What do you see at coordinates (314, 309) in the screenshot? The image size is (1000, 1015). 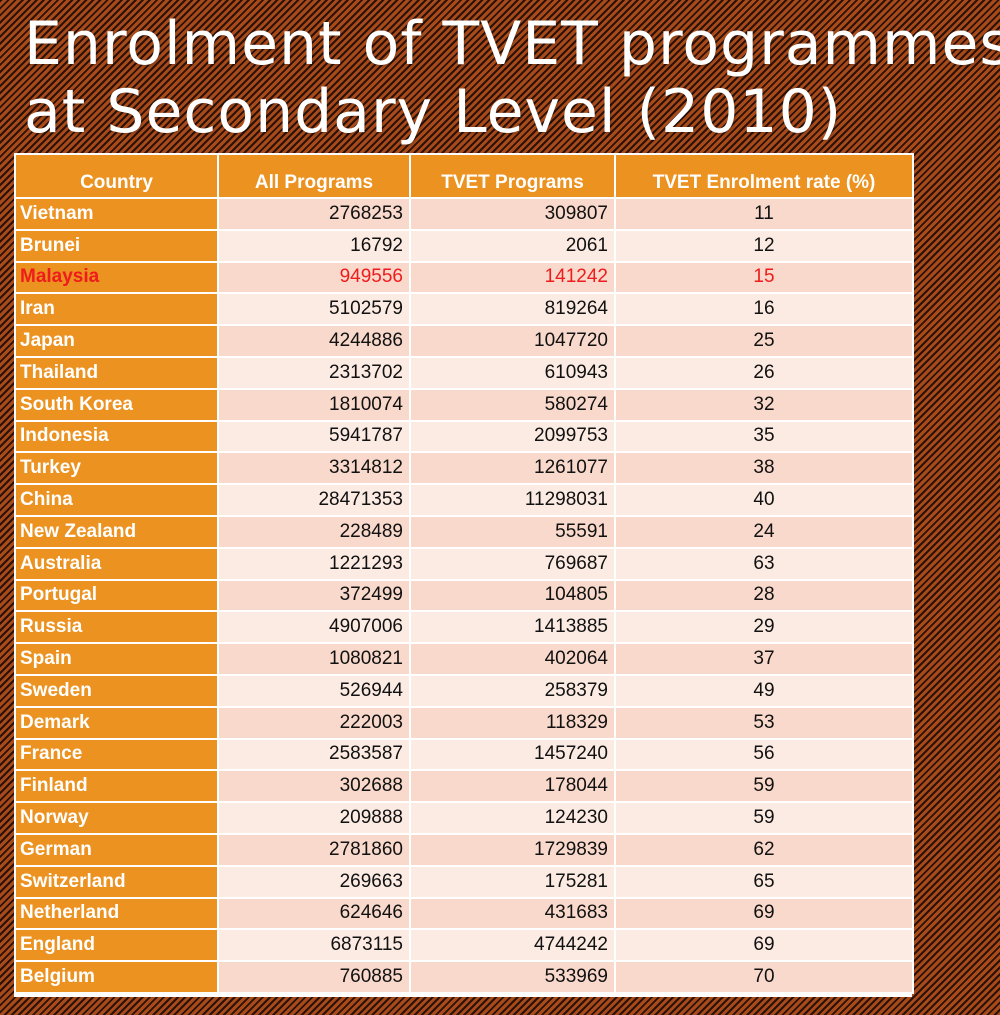 I see `all-programs-cell: 5102579` at bounding box center [314, 309].